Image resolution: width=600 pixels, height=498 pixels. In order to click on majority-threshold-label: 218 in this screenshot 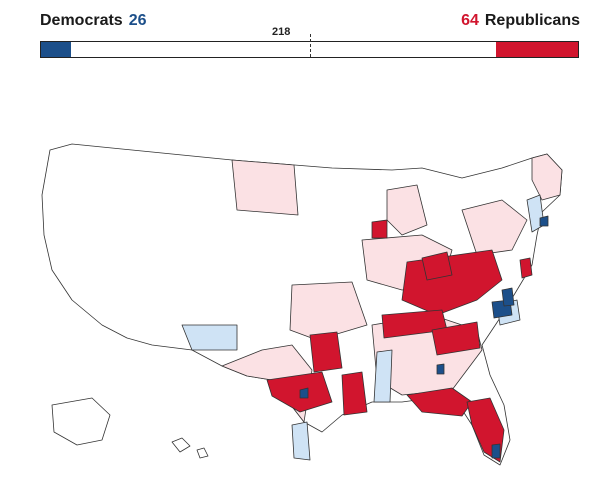, I will do `click(281, 32)`.